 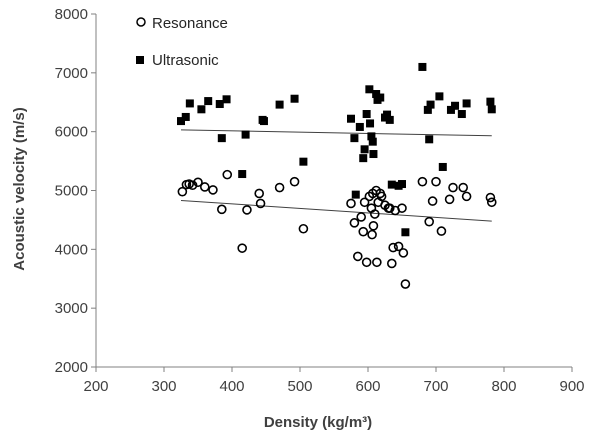 I want to click on x-tick-label: 500, so click(x=299, y=386).